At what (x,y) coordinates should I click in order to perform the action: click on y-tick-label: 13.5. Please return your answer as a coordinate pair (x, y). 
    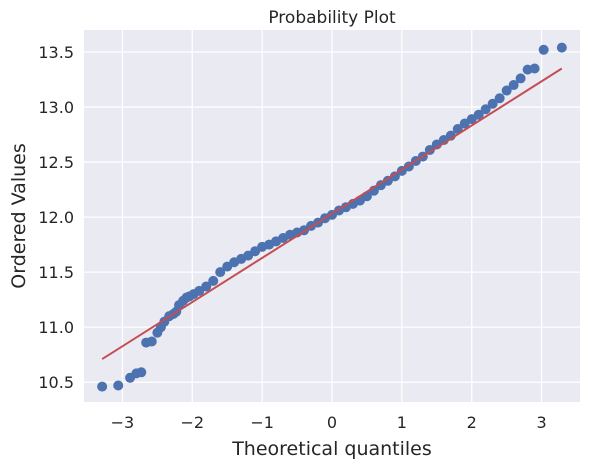
    Looking at the image, I should click on (56, 52).